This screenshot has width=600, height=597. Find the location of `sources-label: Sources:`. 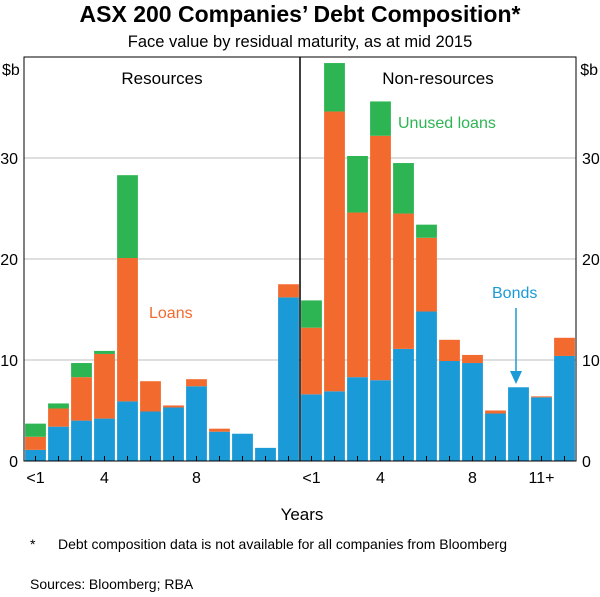

sources-label: Sources: is located at coordinates (58, 584).